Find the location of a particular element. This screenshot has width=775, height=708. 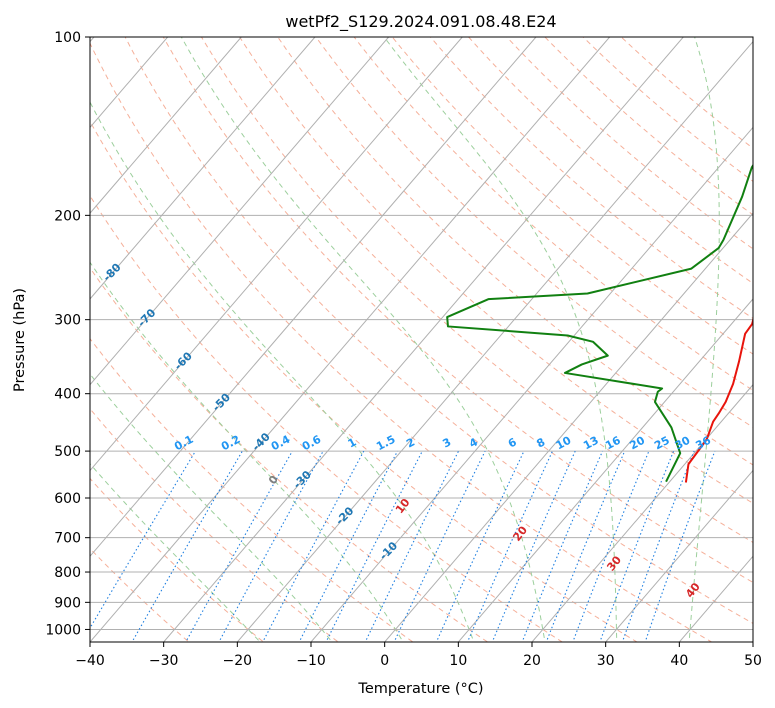

mixing-ratio-label: 13 is located at coordinates (591, 443).